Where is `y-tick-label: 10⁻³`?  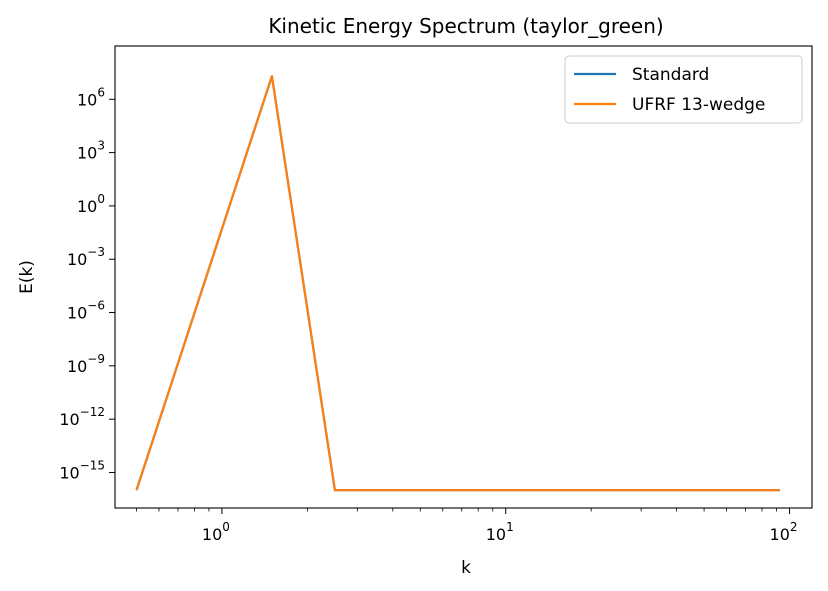 y-tick-label: 10⁻³ is located at coordinates (86, 257).